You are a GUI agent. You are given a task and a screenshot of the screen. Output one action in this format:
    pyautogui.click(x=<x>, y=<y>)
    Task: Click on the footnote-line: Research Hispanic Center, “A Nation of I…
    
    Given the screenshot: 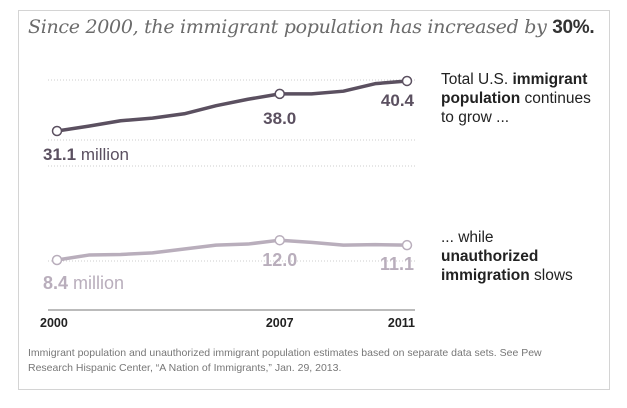 What is the action you would take?
    pyautogui.click(x=185, y=368)
    